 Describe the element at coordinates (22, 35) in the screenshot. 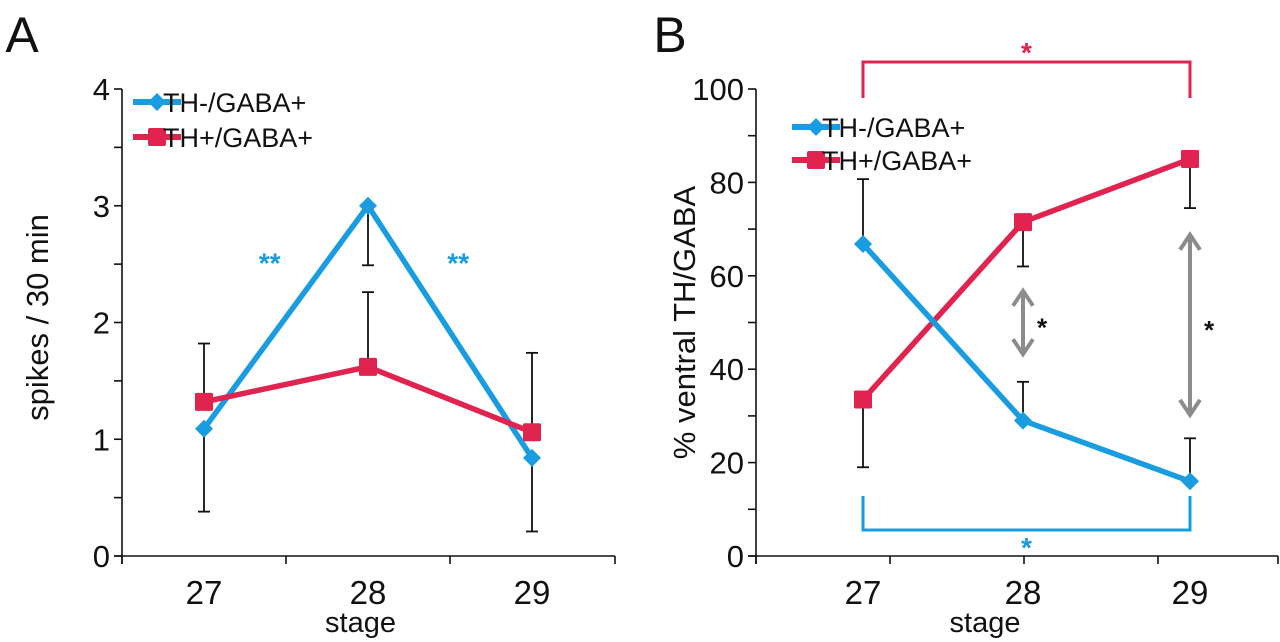

I see `panel-label: A` at that location.